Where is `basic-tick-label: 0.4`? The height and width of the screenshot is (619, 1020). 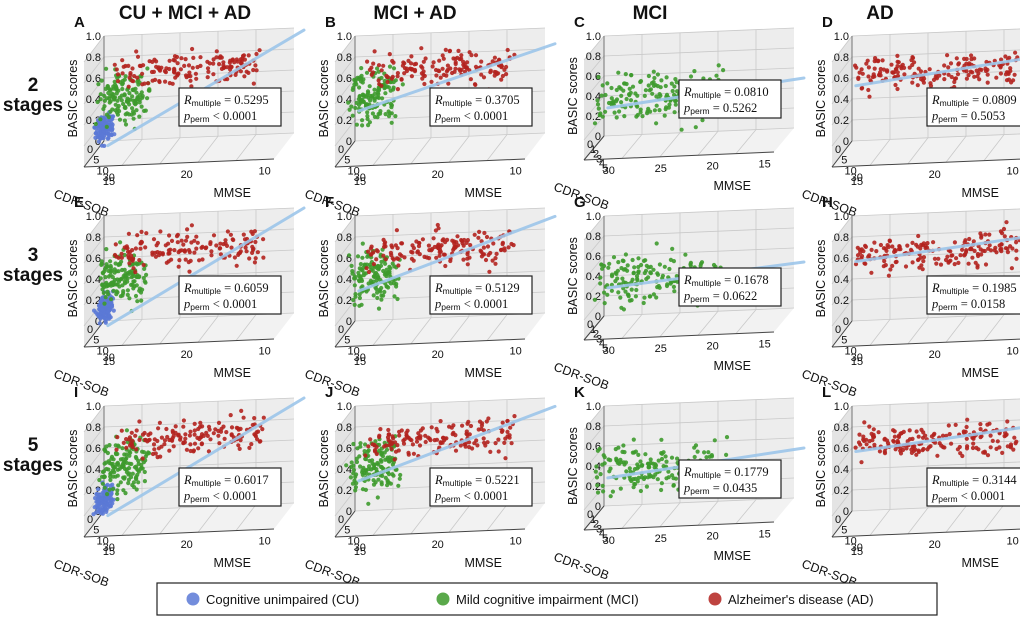 basic-tick-label: 0.4 is located at coordinates (93, 280).